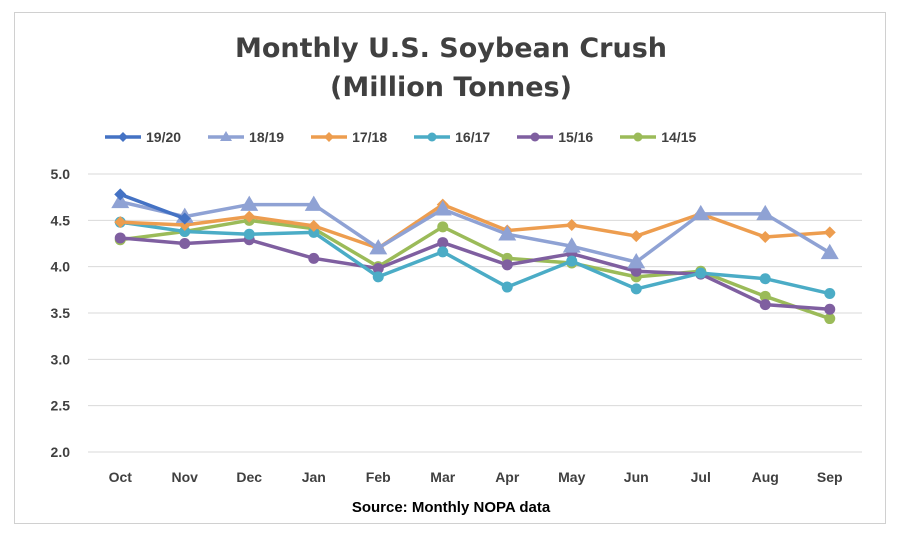  Describe the element at coordinates (451, 507) in the screenshot. I see `chart-source: Source: Monthly NOPA data` at that location.